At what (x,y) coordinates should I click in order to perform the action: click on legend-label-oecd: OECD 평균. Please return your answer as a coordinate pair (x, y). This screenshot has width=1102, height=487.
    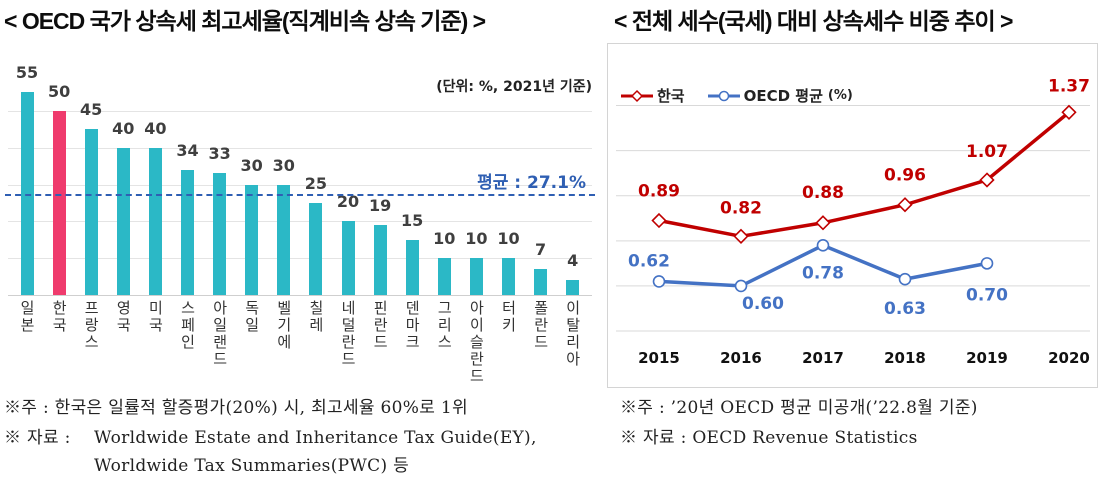
    Looking at the image, I should click on (783, 96).